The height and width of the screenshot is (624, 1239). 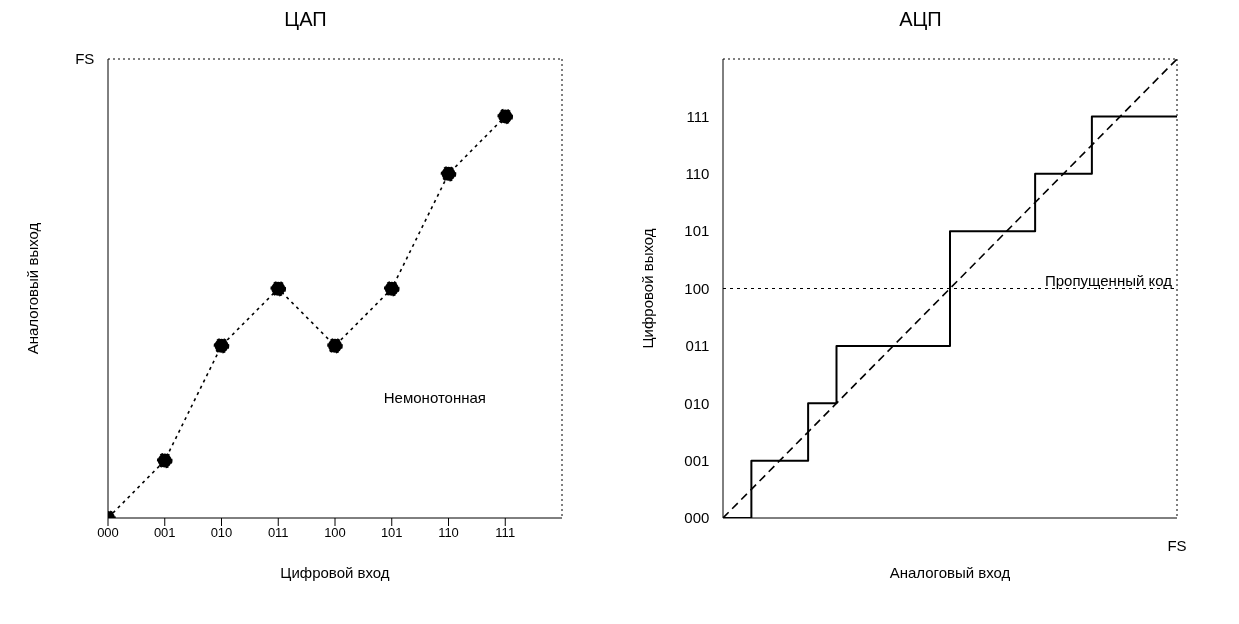 What do you see at coordinates (697, 173) in the screenshot?
I see `text: 110` at bounding box center [697, 173].